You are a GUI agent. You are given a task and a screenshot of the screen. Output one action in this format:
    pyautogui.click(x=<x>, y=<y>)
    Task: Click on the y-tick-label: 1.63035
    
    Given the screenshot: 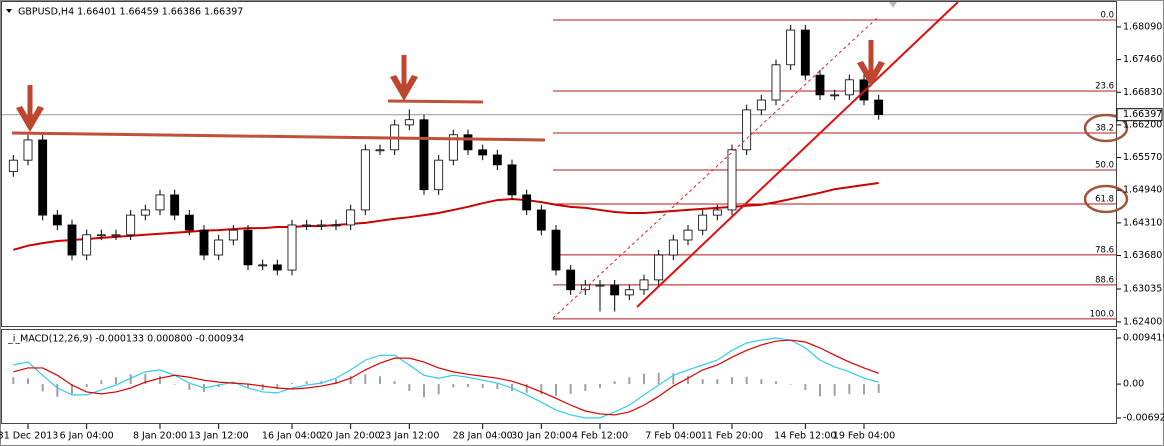 What is the action you would take?
    pyautogui.click(x=1142, y=288)
    